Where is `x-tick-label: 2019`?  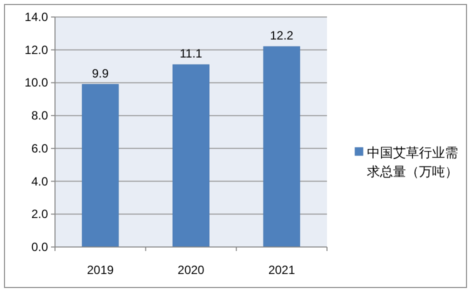
x-tick-label: 2019 is located at coordinates (100, 270).